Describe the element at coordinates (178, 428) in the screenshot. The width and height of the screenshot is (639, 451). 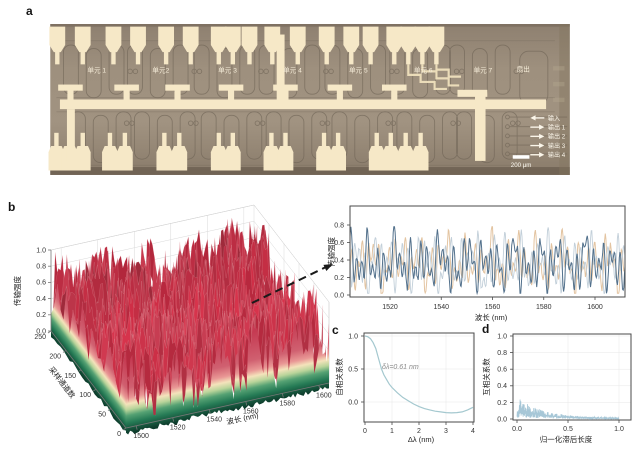
I see `wavelength-tick-label: 1520` at that location.